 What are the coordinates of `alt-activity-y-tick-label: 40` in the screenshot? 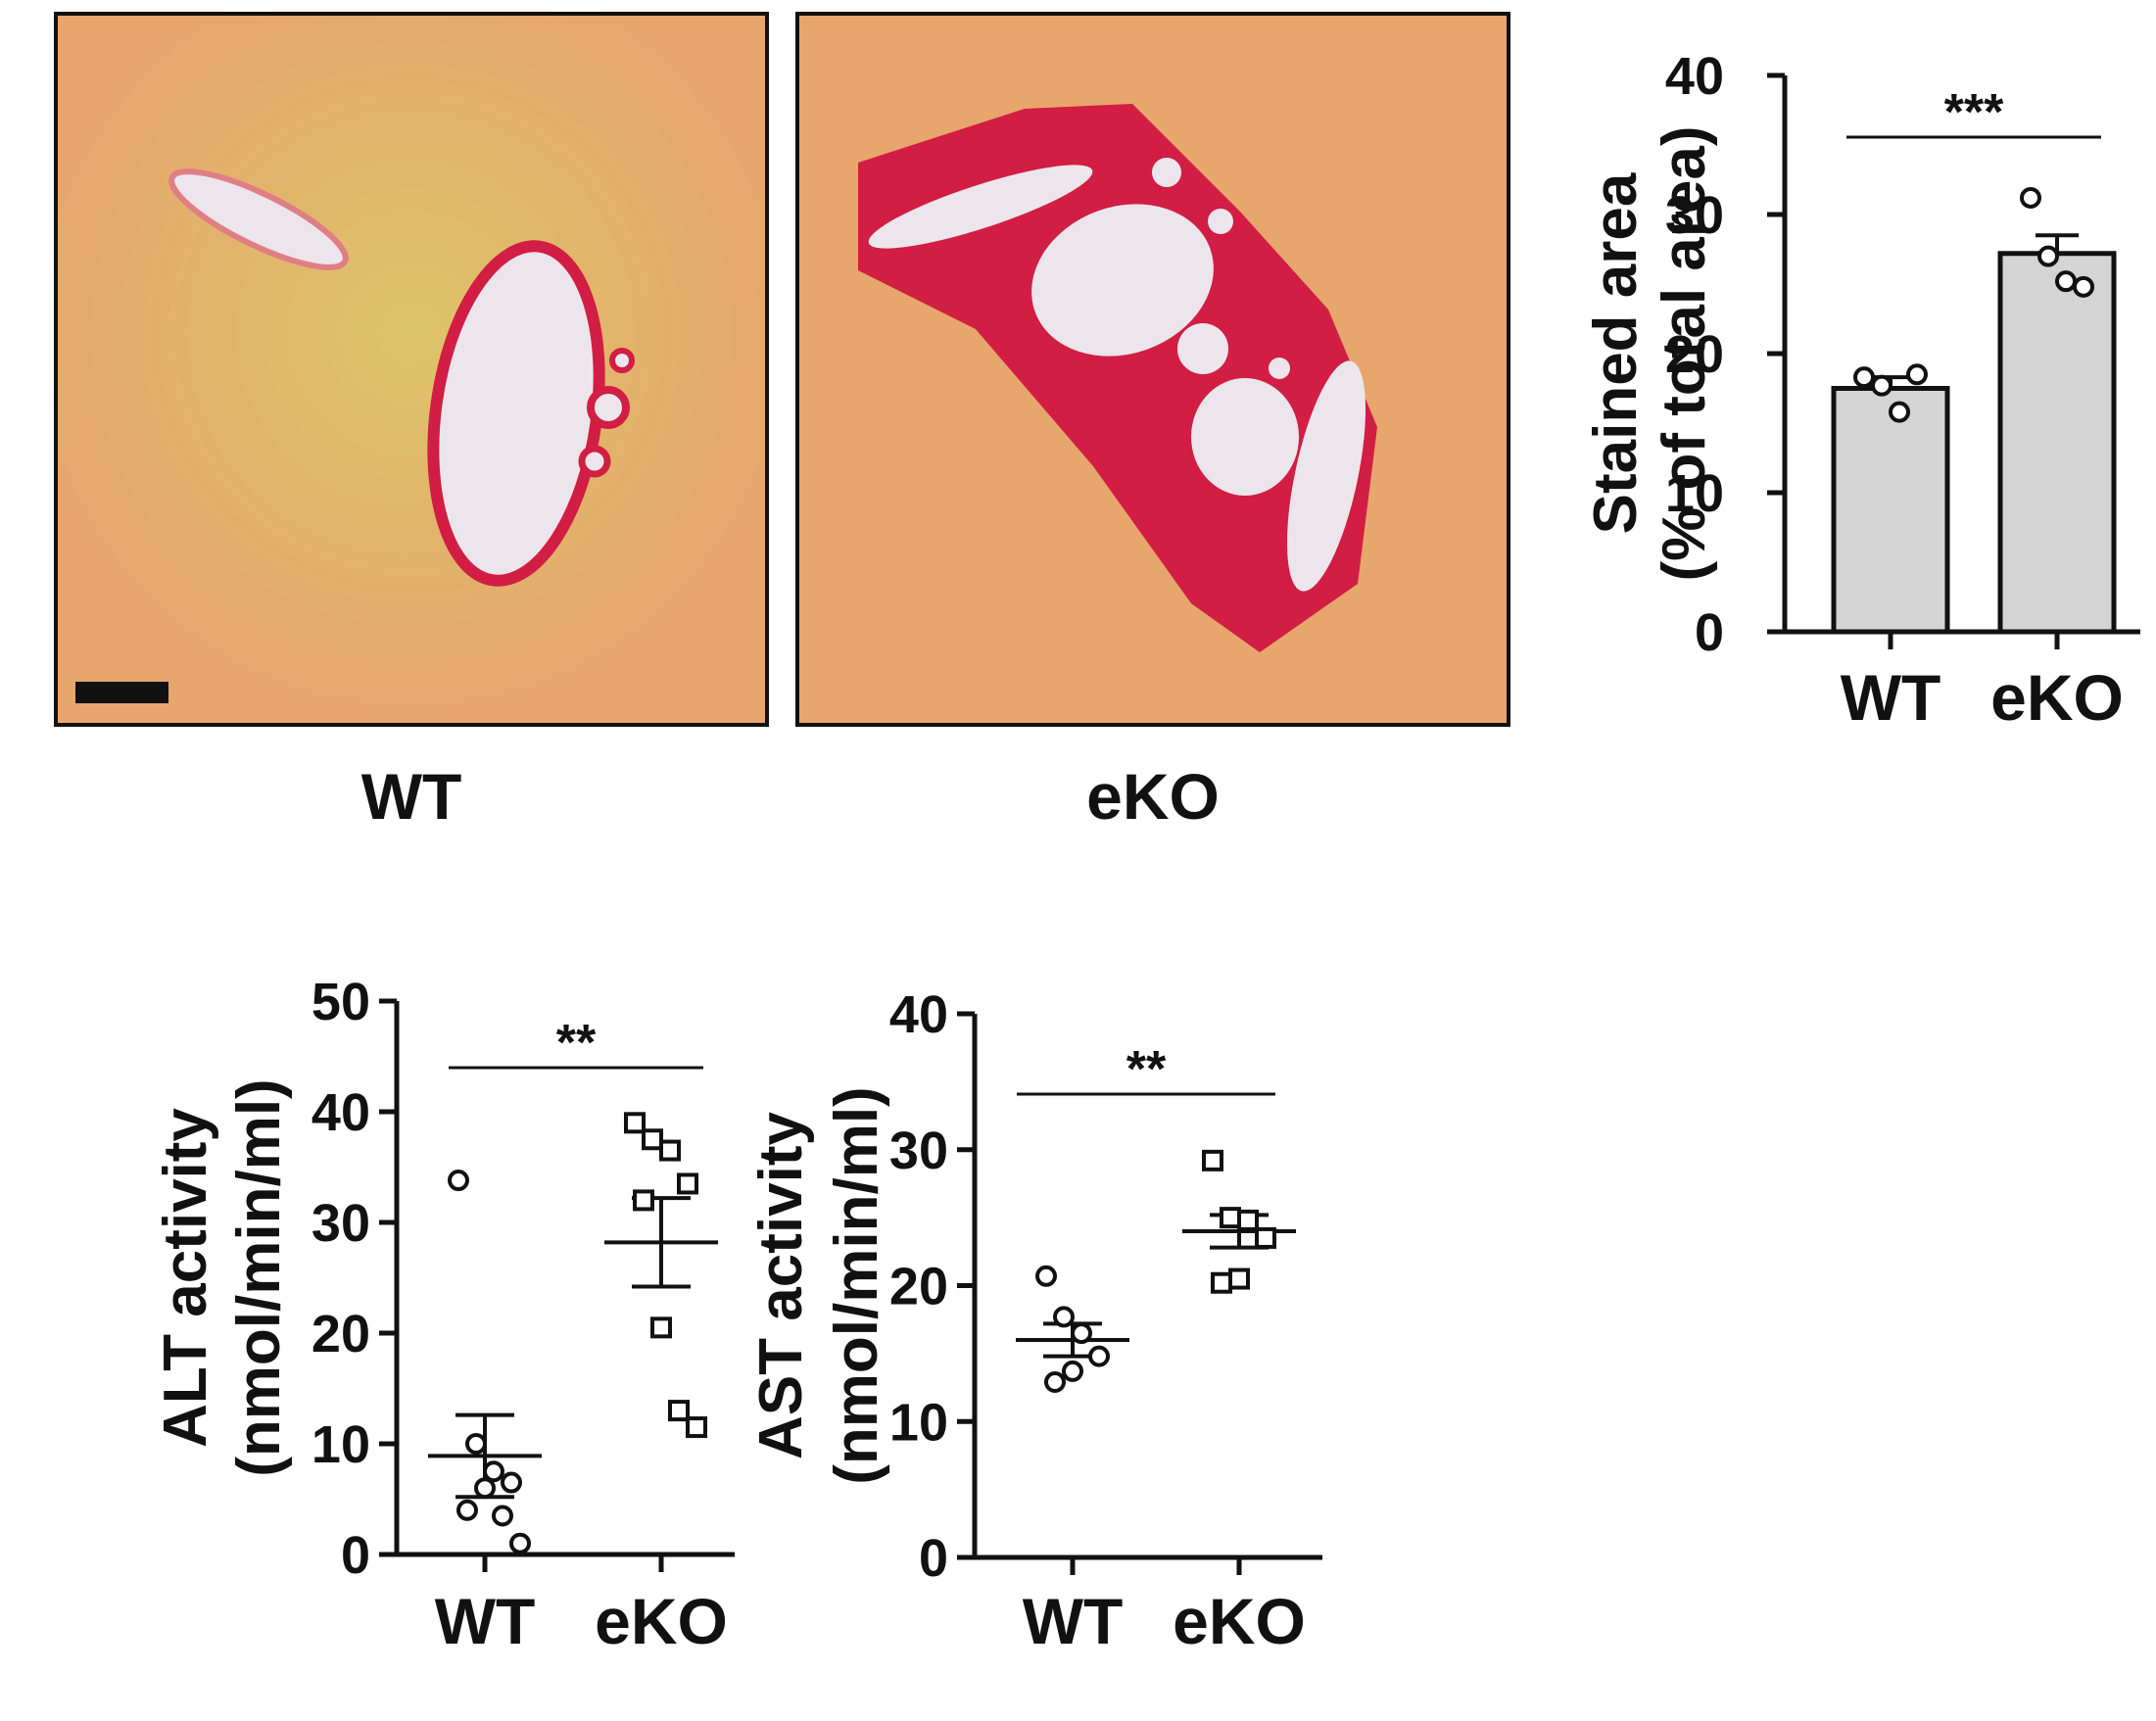 It's located at (341, 1112).